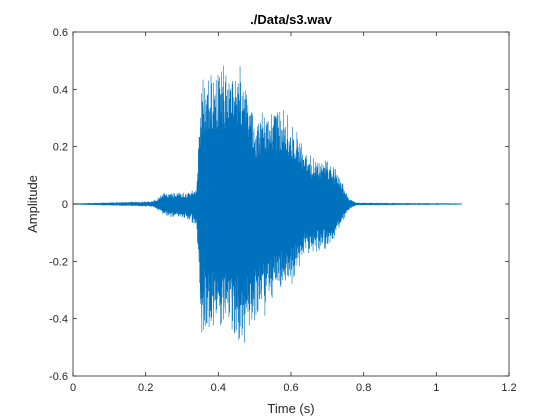  Describe the element at coordinates (32, 204) in the screenshot. I see `y-axis-label: Amplitude` at that location.